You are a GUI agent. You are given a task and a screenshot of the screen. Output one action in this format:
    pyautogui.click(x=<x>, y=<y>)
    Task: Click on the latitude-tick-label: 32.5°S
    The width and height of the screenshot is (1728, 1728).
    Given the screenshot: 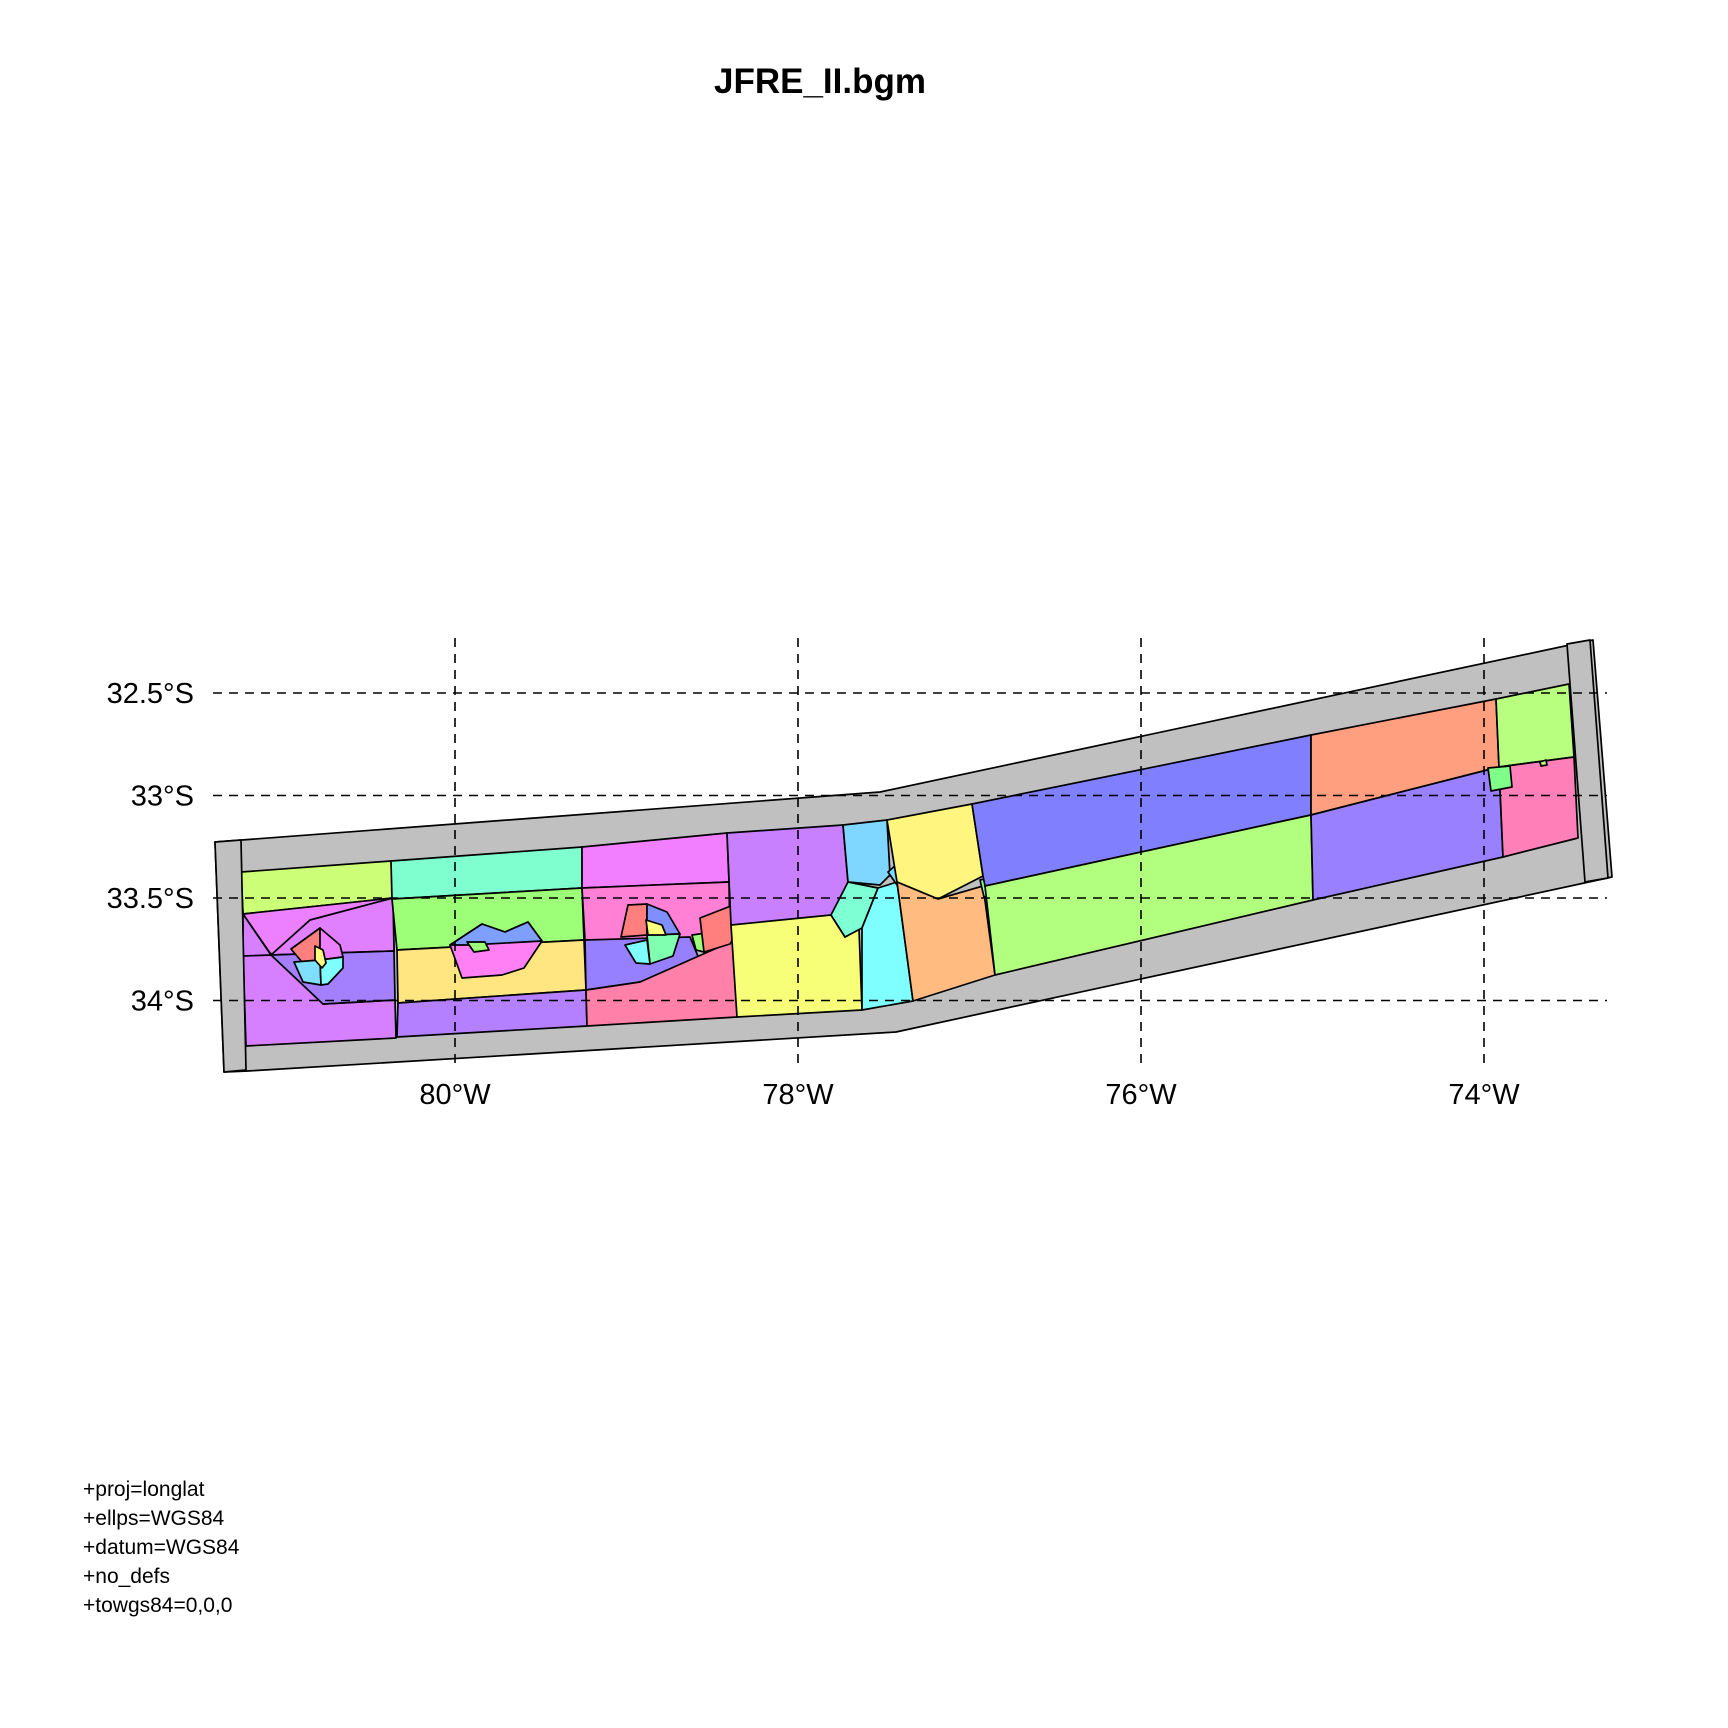 What is the action you would take?
    pyautogui.click(x=150, y=694)
    